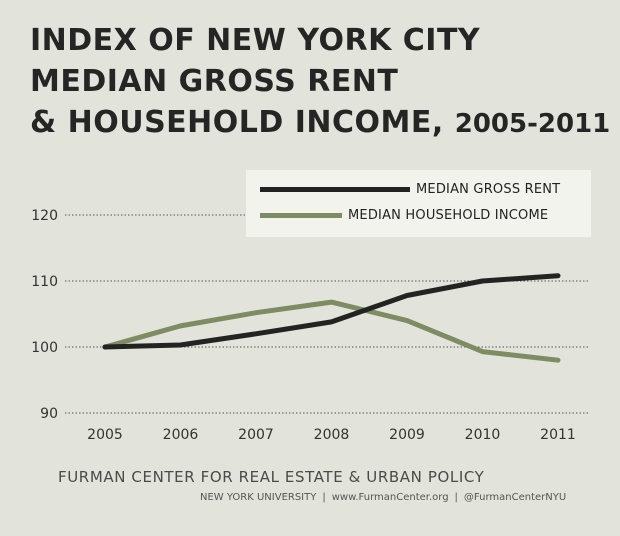  I want to click on x-axis-tick-labels: 2005 2006 2007 2008 2009 2010 2011, so click(331, 435).